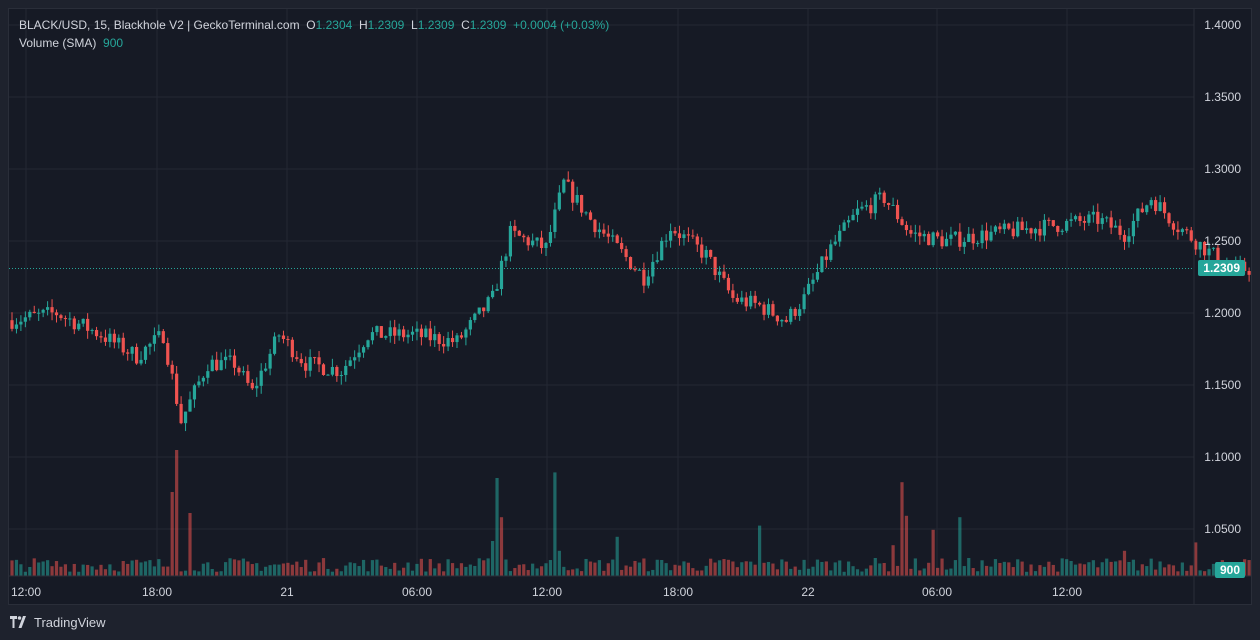  What do you see at coordinates (363, 25) in the screenshot?
I see `high-label: H` at bounding box center [363, 25].